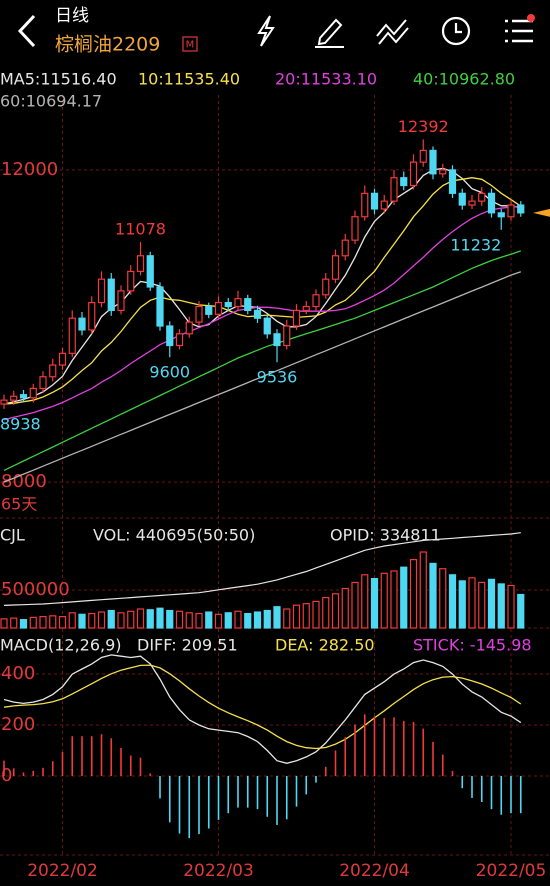 The image size is (550, 886). Describe the element at coordinates (385, 535) in the screenshot. I see `legend-label: OPID: 334811` at that location.